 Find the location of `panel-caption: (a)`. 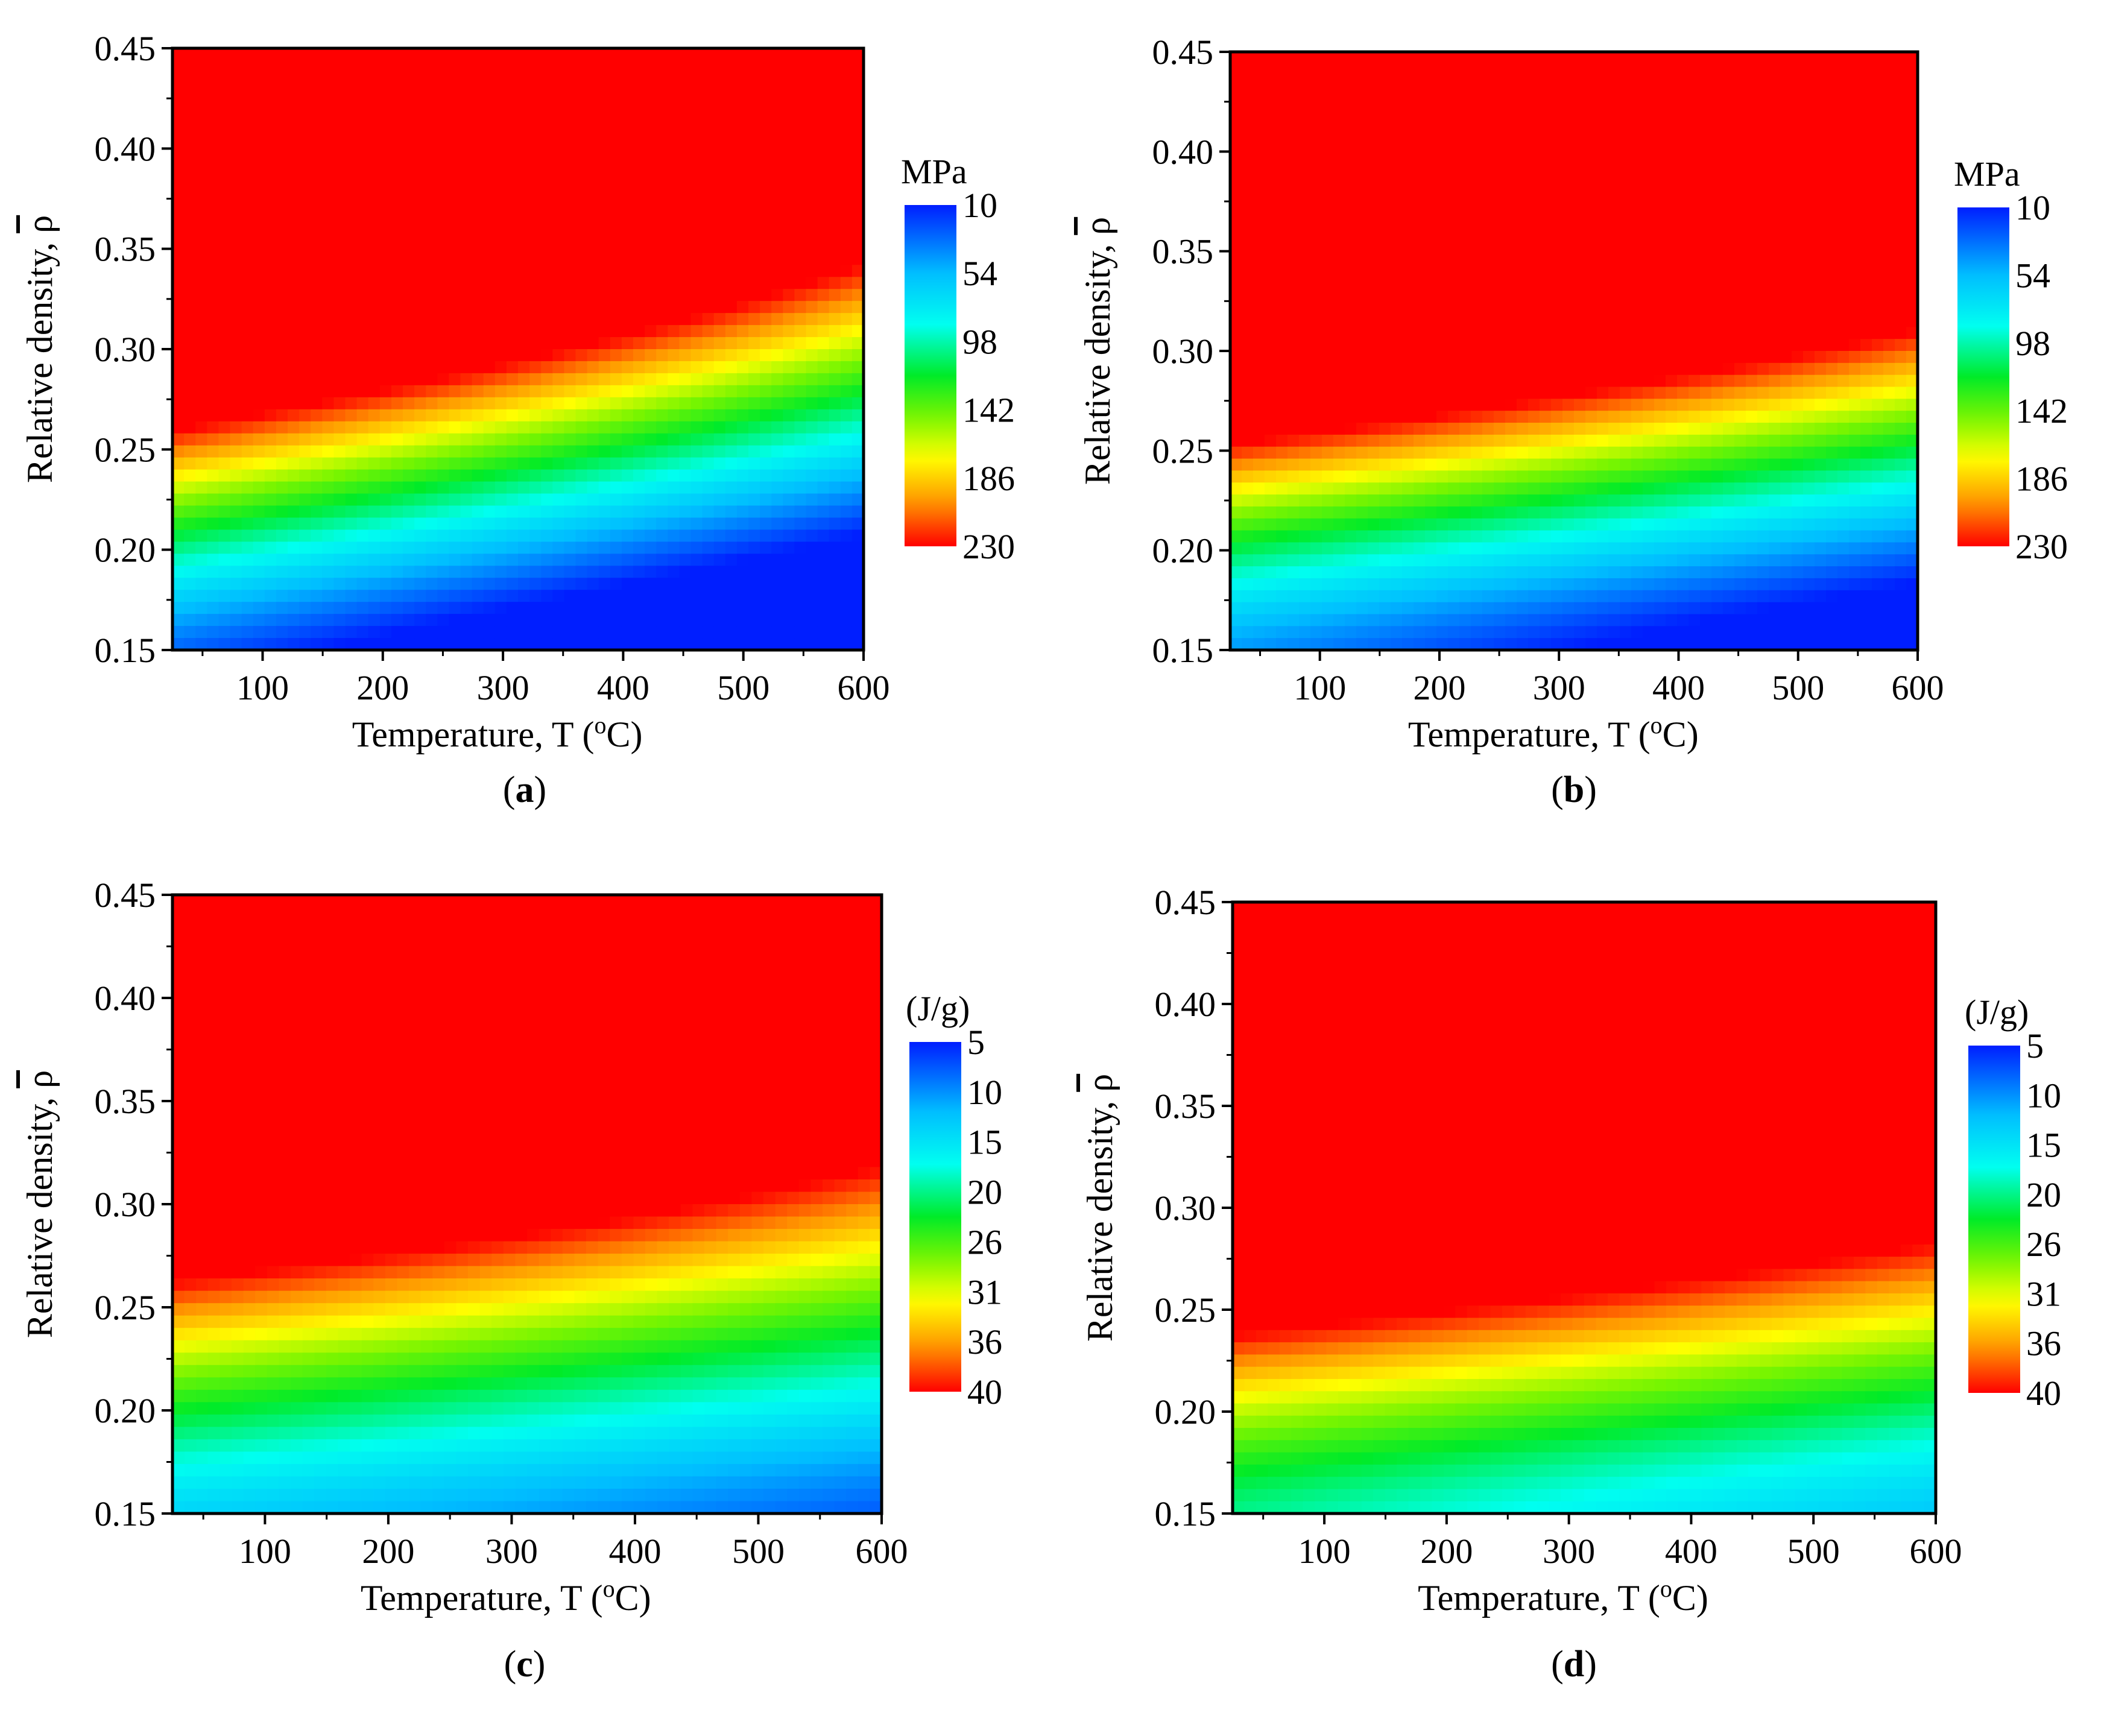

panel-caption: (a) is located at coordinates (524, 789).